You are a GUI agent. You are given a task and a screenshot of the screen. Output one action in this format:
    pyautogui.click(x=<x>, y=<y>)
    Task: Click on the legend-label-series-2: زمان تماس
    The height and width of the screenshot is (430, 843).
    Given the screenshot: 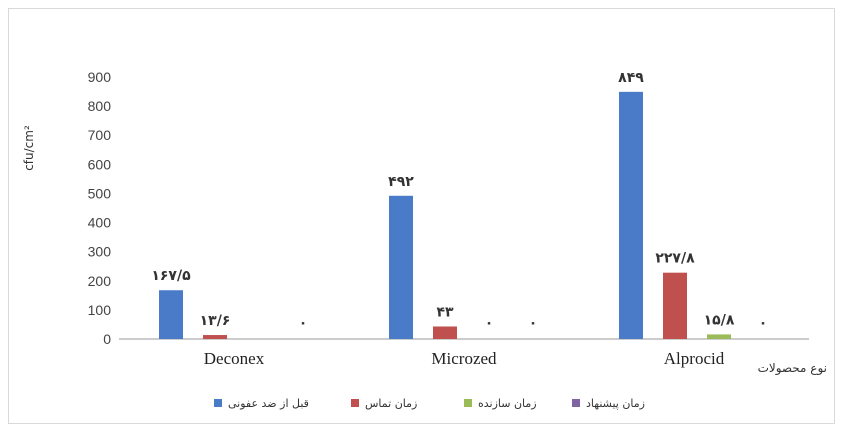 What is the action you would take?
    pyautogui.click(x=391, y=403)
    